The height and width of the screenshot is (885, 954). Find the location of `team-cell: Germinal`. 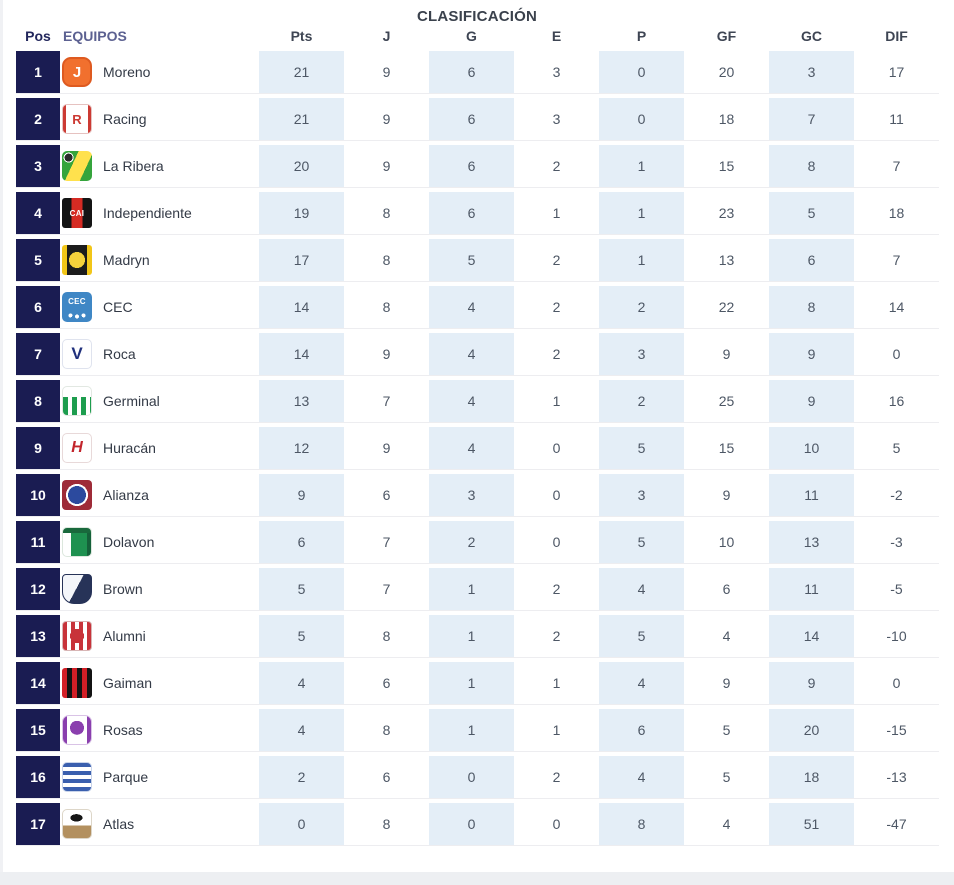

team-cell: Germinal is located at coordinates (159, 401).